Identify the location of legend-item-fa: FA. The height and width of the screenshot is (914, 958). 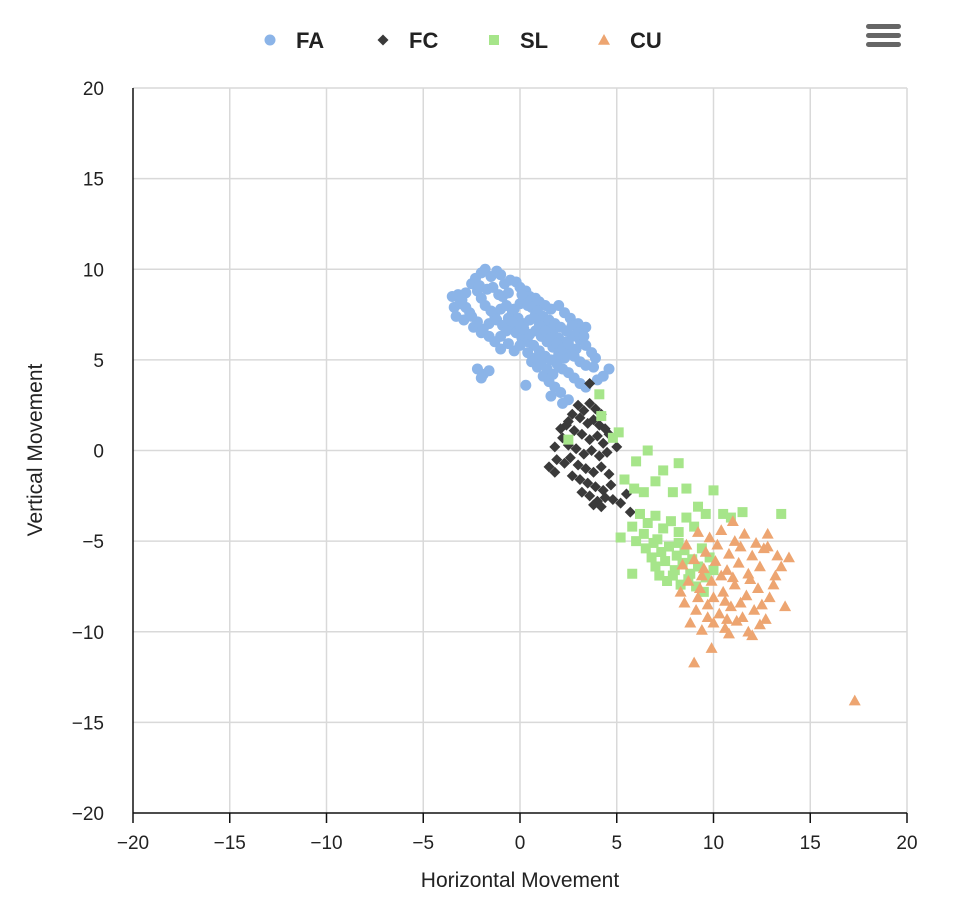
(294, 40).